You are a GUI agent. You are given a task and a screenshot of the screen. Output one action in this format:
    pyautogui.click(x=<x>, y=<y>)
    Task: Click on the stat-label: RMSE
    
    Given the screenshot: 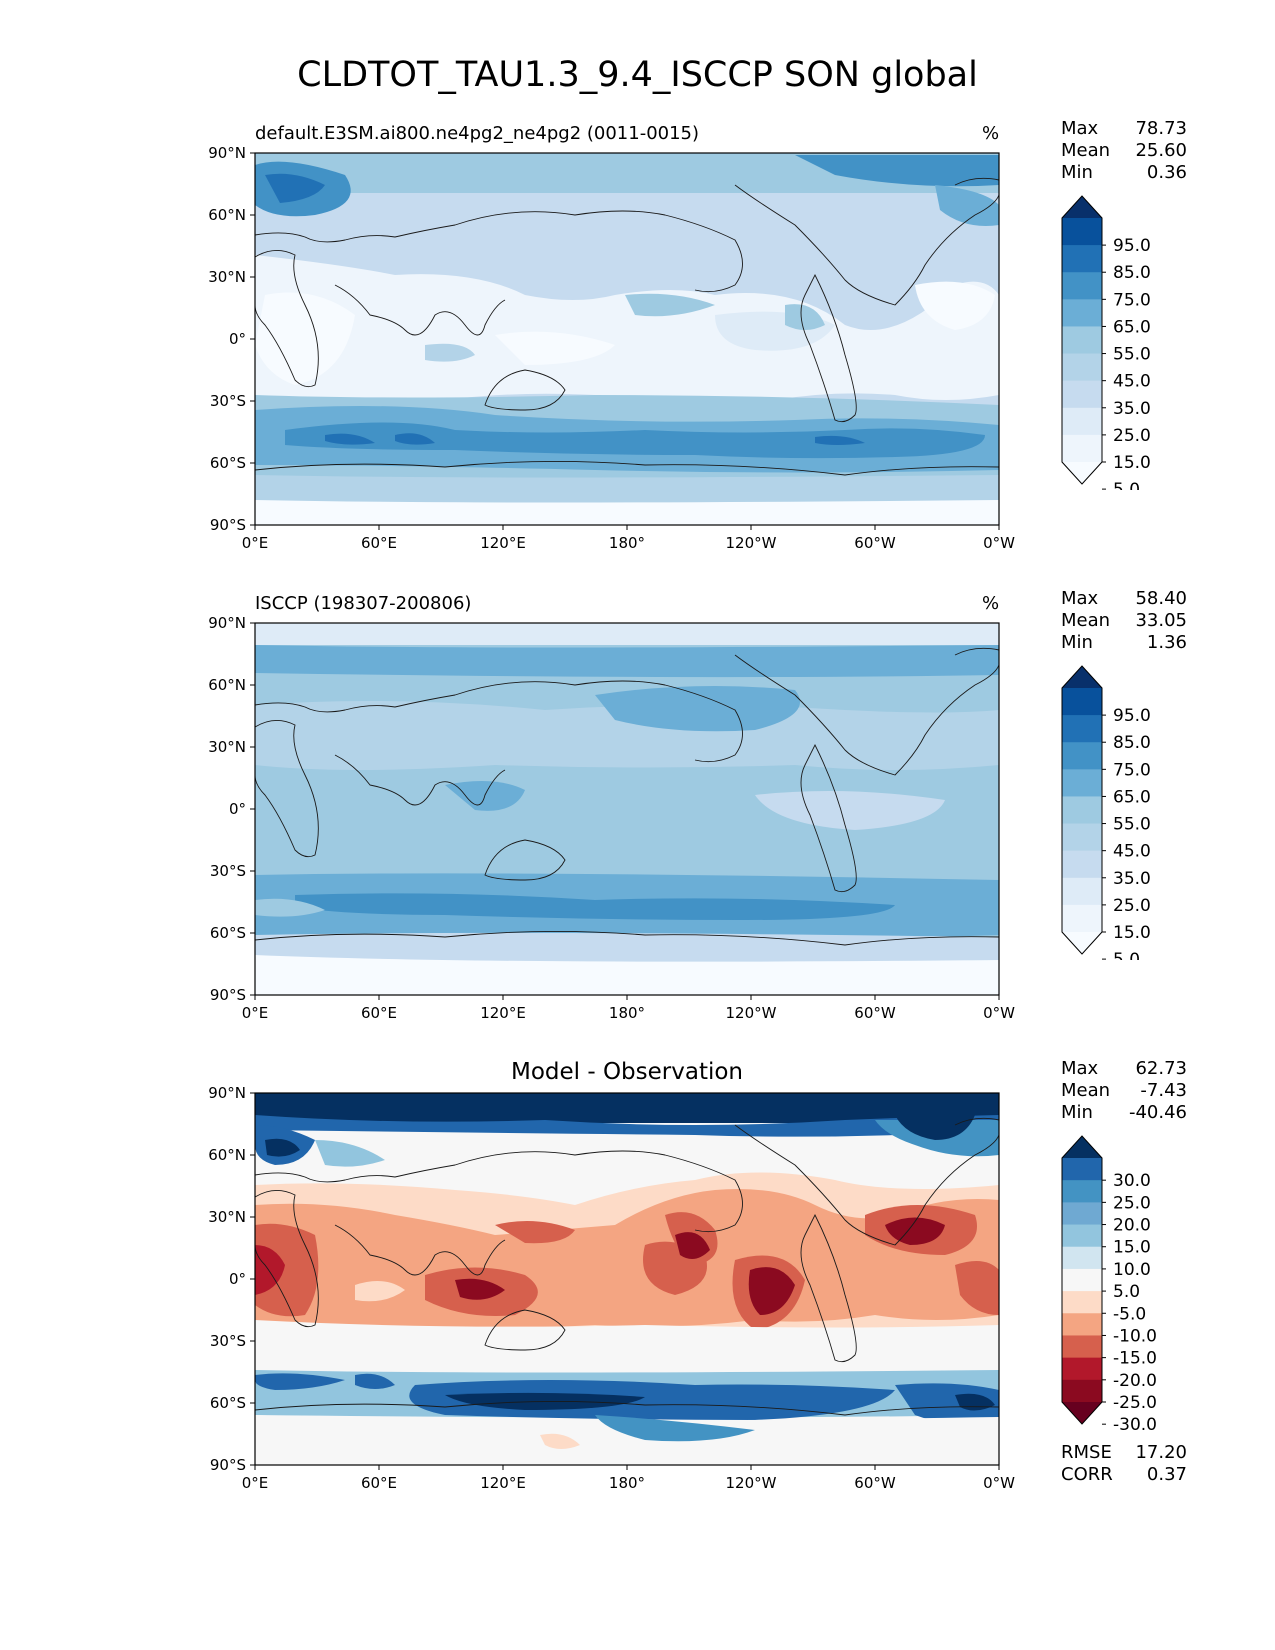 What is the action you would take?
    pyautogui.click(x=1086, y=1452)
    